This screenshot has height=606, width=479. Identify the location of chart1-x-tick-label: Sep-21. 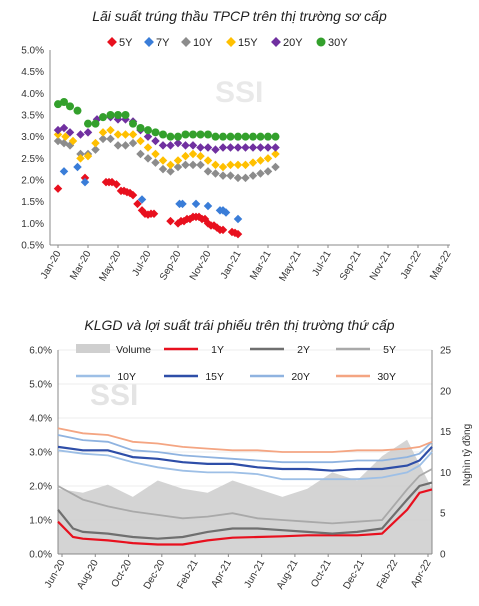
(351, 266).